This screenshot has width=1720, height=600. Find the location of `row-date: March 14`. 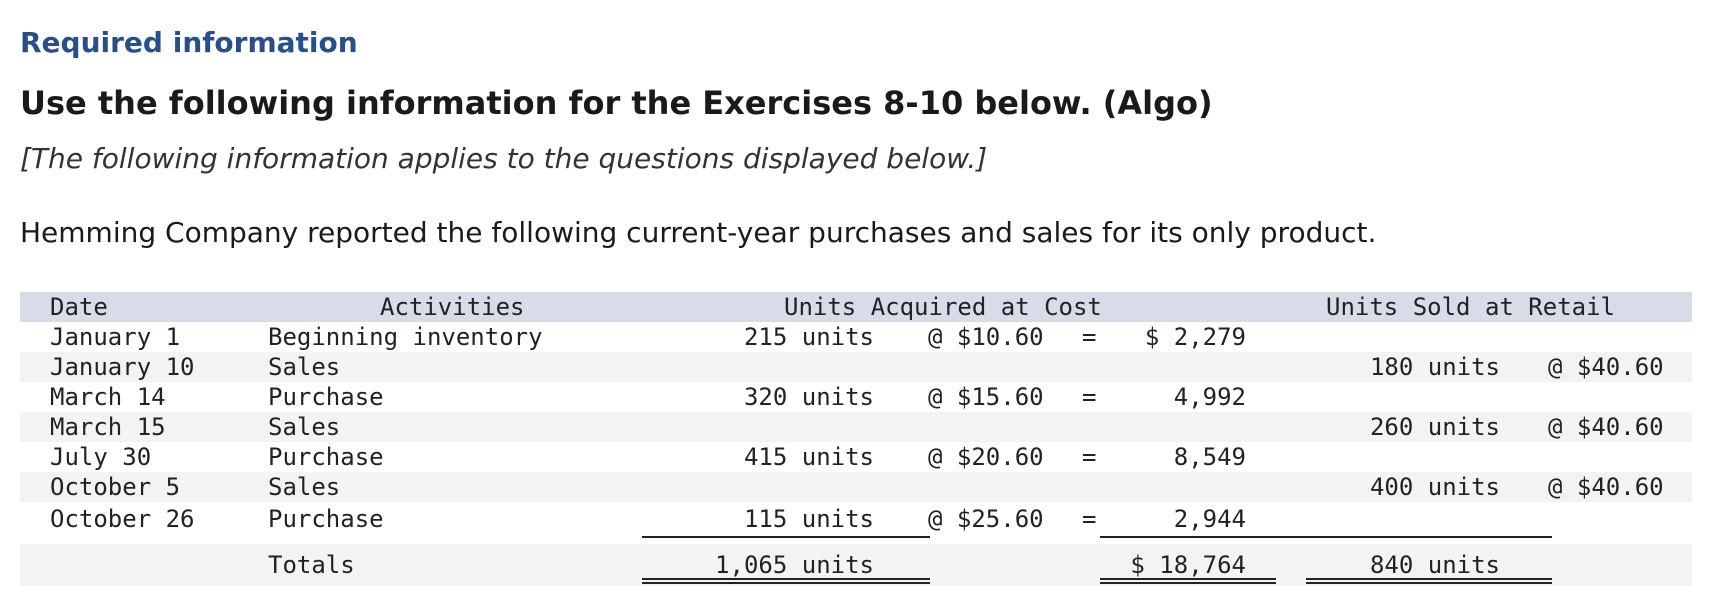

row-date: March 14 is located at coordinates (108, 397).